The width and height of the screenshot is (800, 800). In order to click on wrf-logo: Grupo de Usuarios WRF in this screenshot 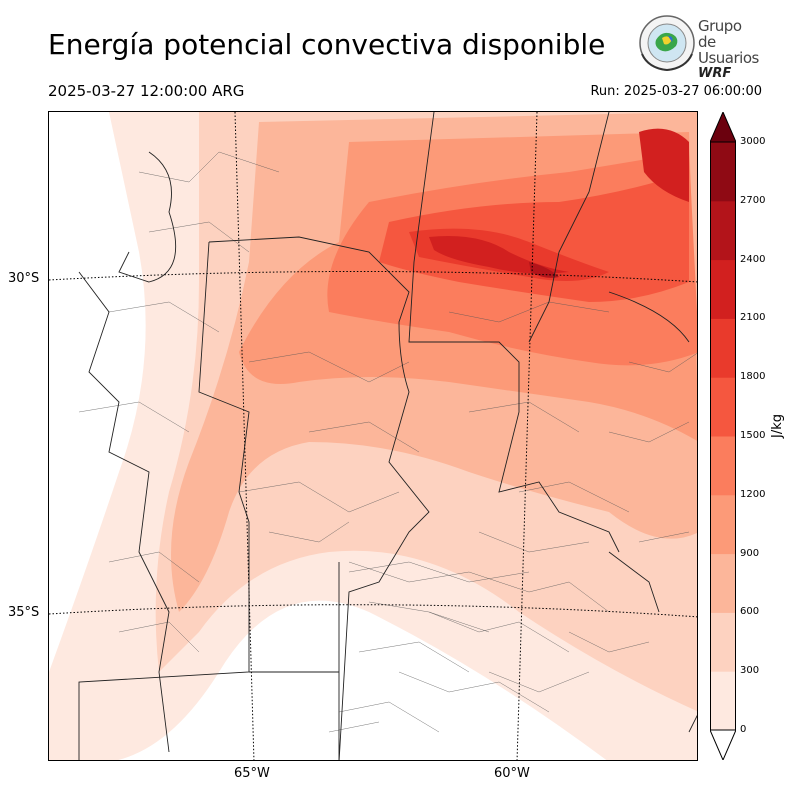, I will do `click(700, 47)`.